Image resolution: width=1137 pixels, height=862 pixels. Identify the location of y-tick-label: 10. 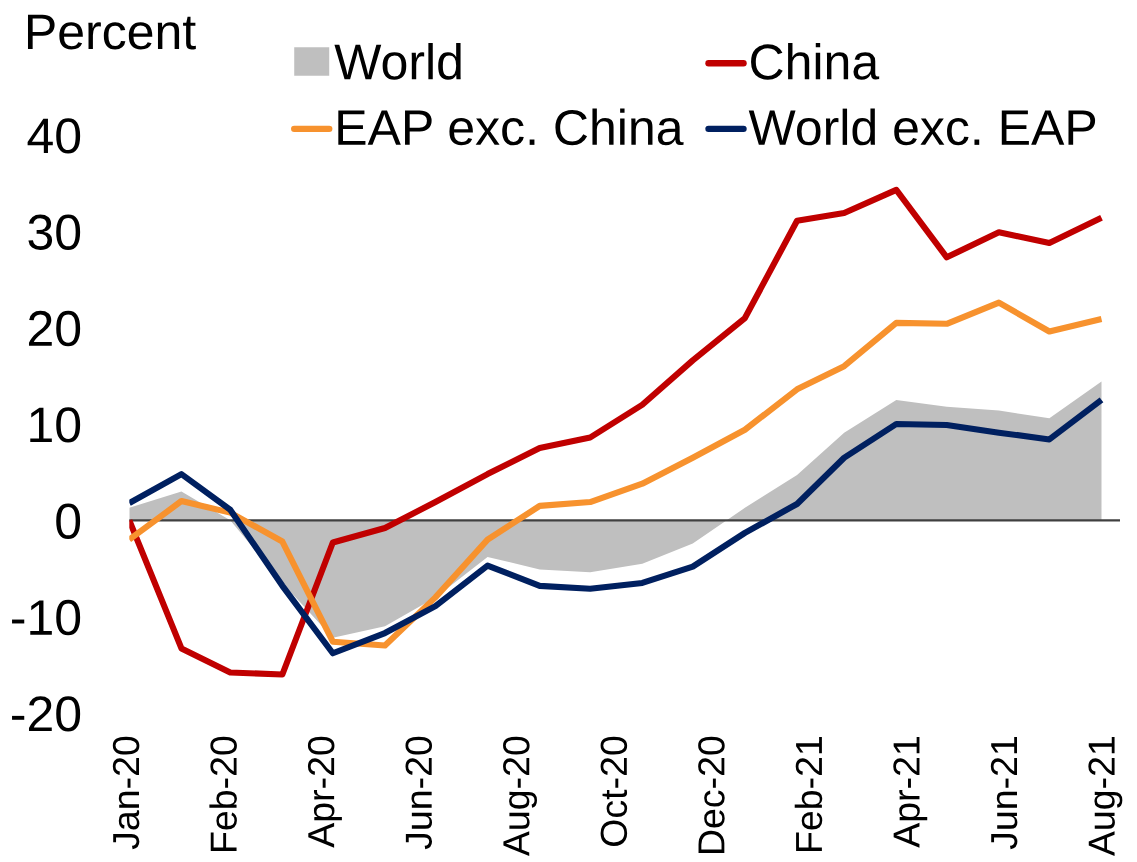
(55, 425).